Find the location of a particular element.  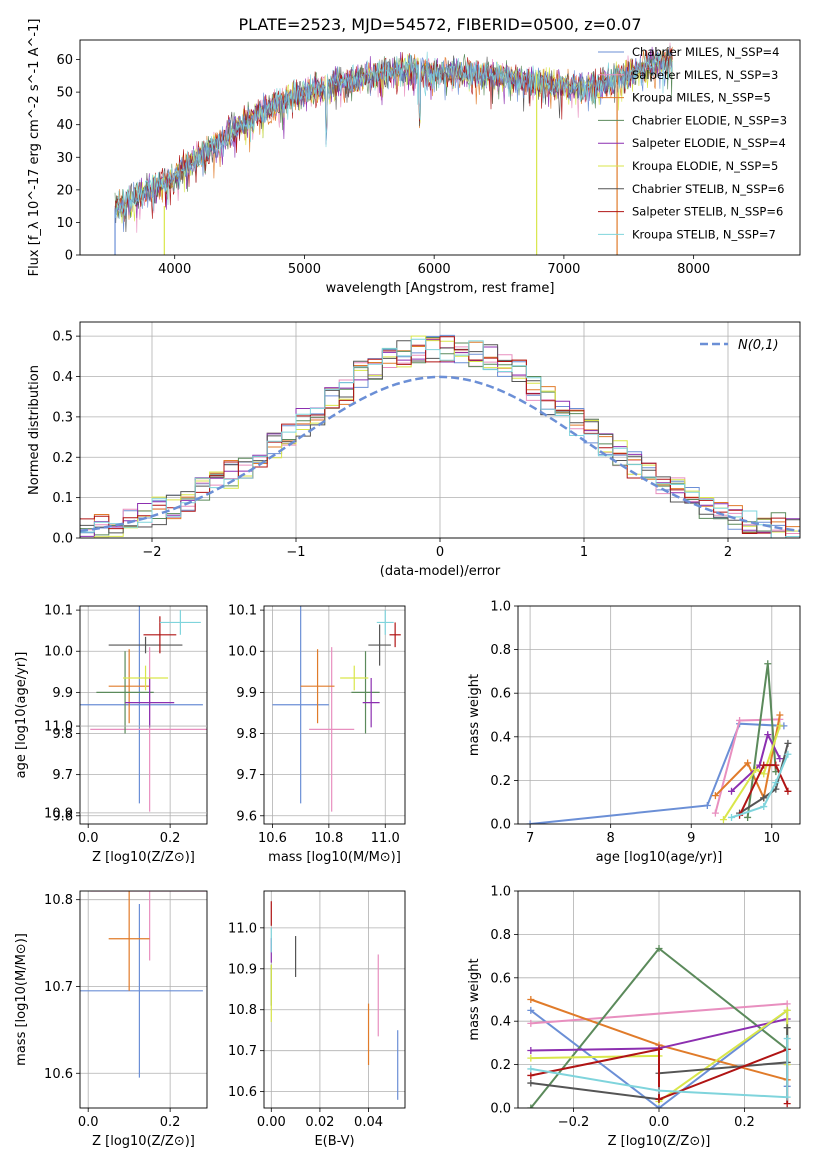

x-tick-label: −1 is located at coordinates (295, 552).